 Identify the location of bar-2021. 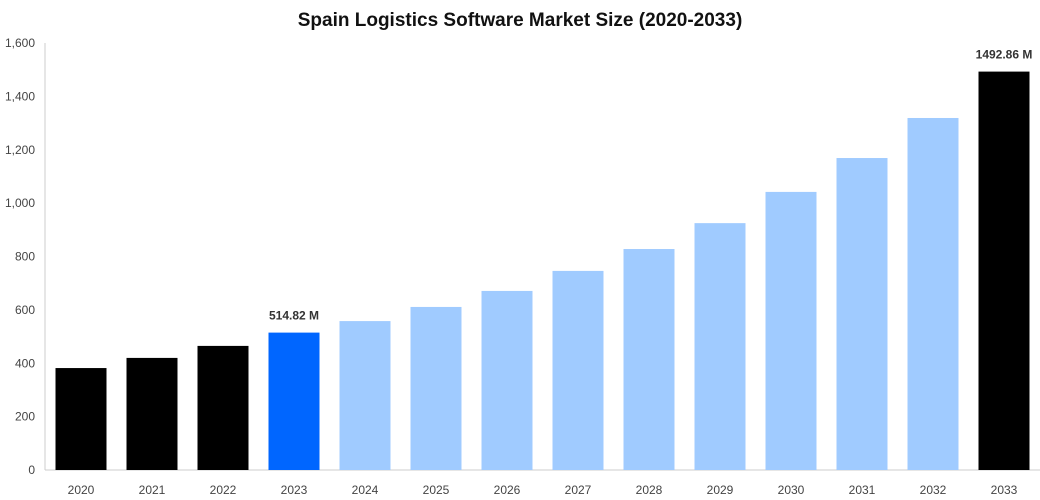
(152, 413).